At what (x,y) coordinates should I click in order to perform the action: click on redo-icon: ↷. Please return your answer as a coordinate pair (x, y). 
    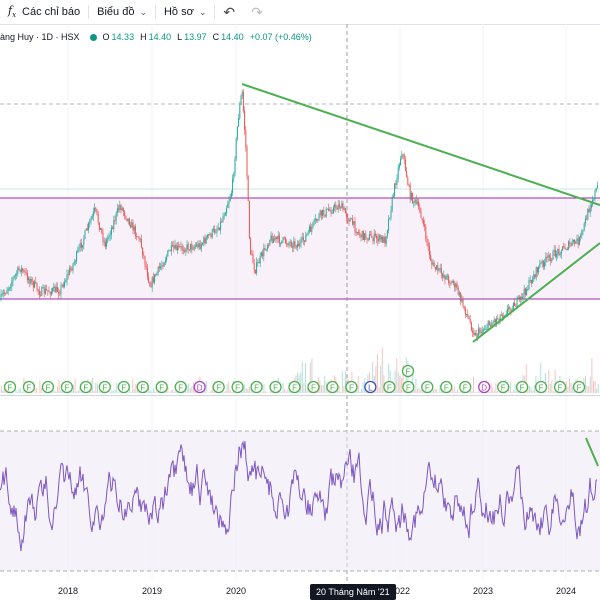
    Looking at the image, I should click on (257, 11).